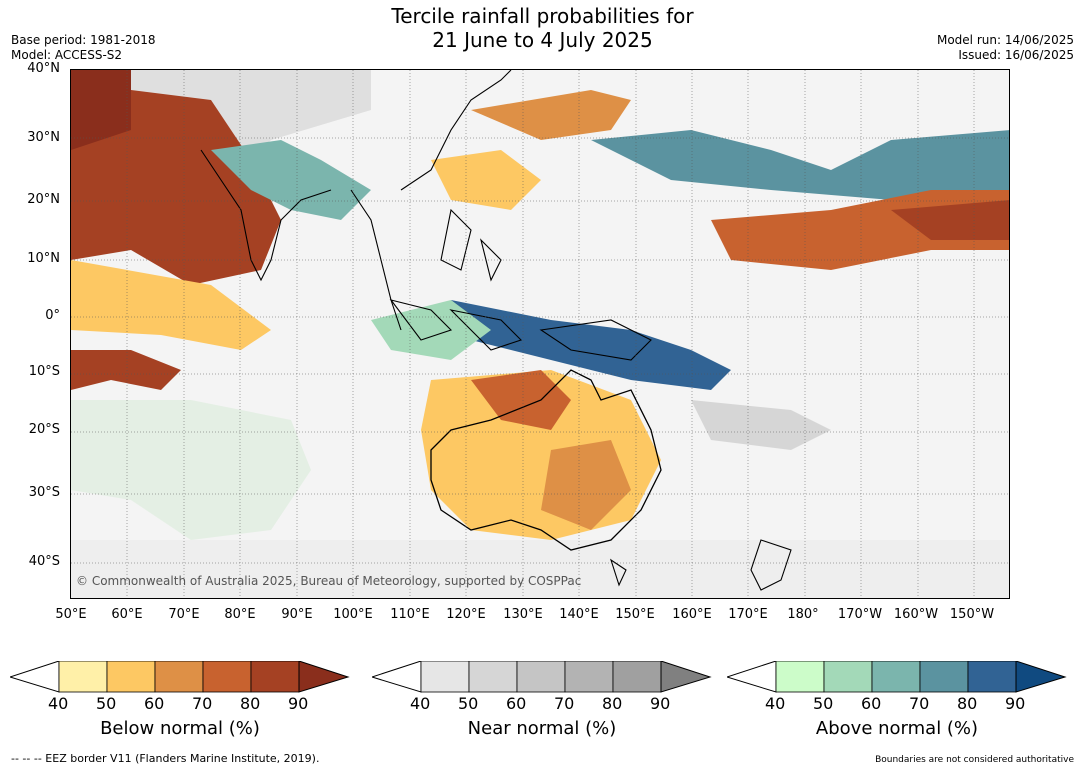 The width and height of the screenshot is (1085, 770). I want to click on legend-above-normal: 40 50 60 70 80 90 Above normal (%), so click(897, 700).